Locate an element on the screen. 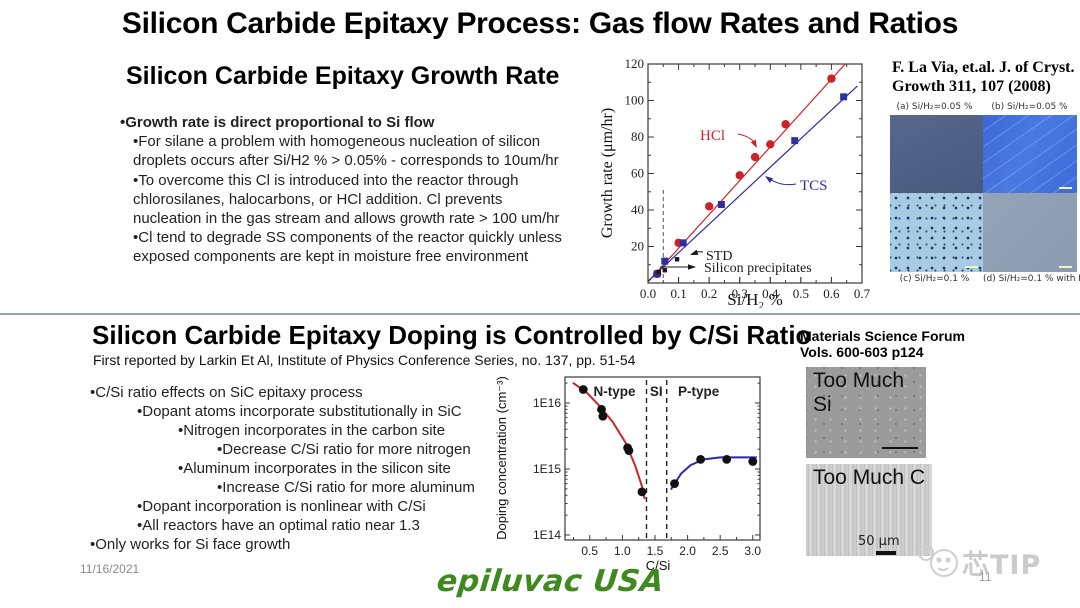  micrograph-texture is located at coordinates (1030, 154).